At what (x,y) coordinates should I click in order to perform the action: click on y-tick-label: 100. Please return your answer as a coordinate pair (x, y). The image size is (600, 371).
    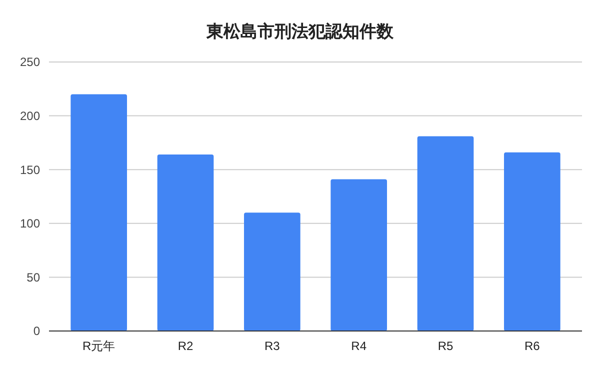
    Looking at the image, I should click on (30, 223).